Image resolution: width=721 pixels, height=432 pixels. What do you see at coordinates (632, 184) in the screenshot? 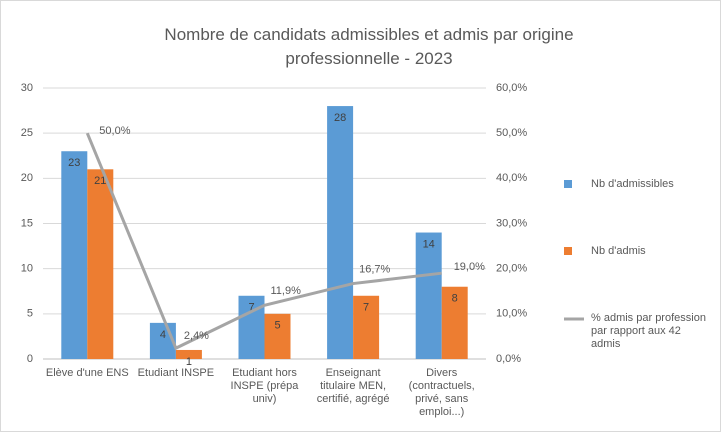
I see `legend-label: Nb d'admissibles` at bounding box center [632, 184].